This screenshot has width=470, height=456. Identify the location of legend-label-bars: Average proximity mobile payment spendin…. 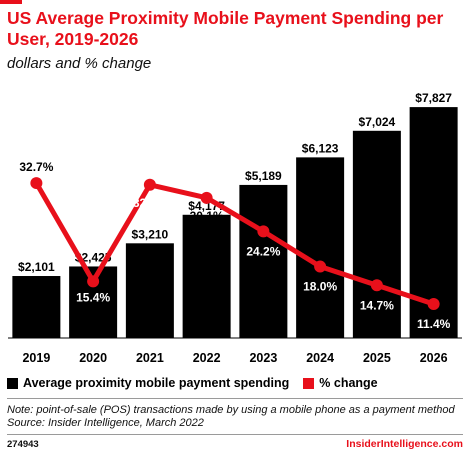
(156, 383).